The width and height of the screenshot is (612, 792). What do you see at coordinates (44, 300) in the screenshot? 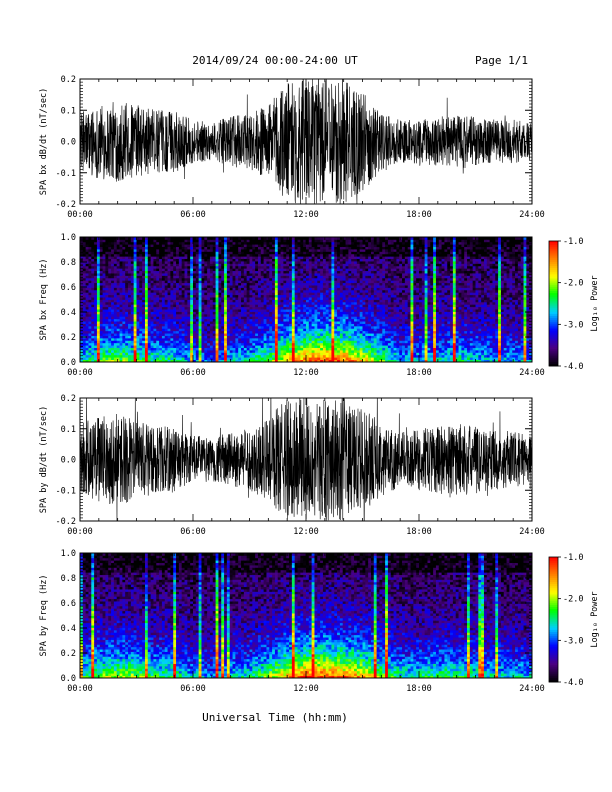
I see `y-axis-label: SPA bx Freq (Hz)` at bounding box center [44, 300].